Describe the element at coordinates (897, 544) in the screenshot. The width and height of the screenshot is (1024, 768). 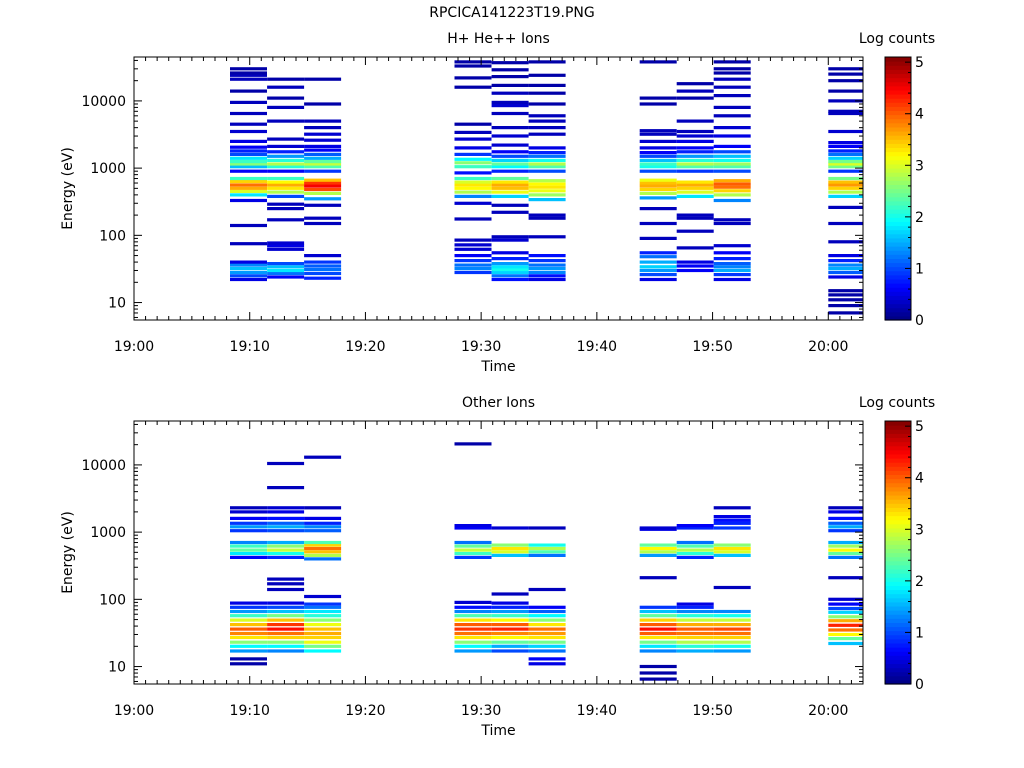
I see `colorbar: 0 1 2 3 4 5 Log counts` at that location.